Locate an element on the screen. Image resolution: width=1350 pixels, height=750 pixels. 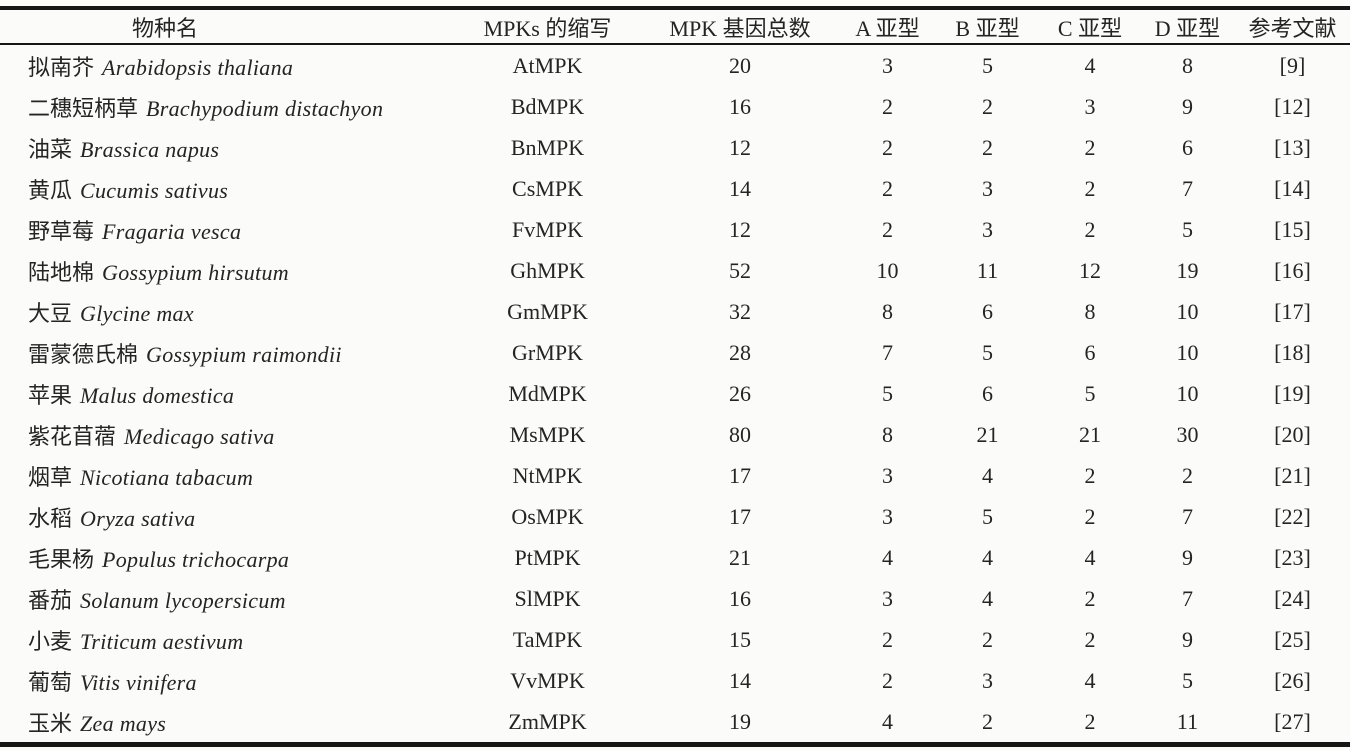
table-row: 雷蒙德氏棉 Gossypium raimondii GrMPK 28 7 5 6 10 [18] is located at coordinates (675, 352).